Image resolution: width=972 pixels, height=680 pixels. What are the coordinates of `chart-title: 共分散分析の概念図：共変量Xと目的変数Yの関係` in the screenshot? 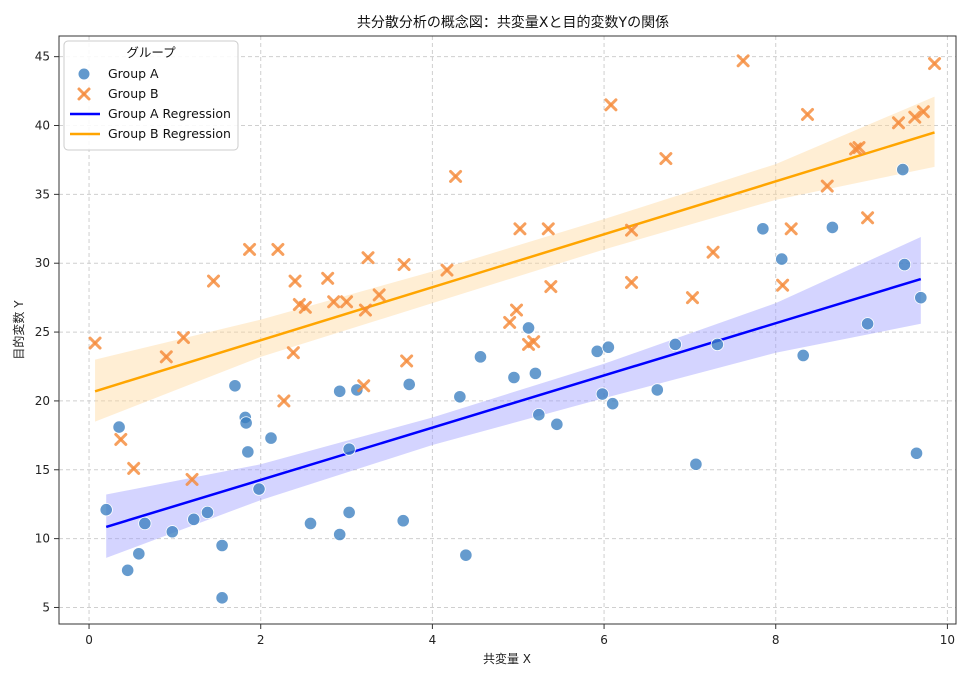 It's located at (513, 22).